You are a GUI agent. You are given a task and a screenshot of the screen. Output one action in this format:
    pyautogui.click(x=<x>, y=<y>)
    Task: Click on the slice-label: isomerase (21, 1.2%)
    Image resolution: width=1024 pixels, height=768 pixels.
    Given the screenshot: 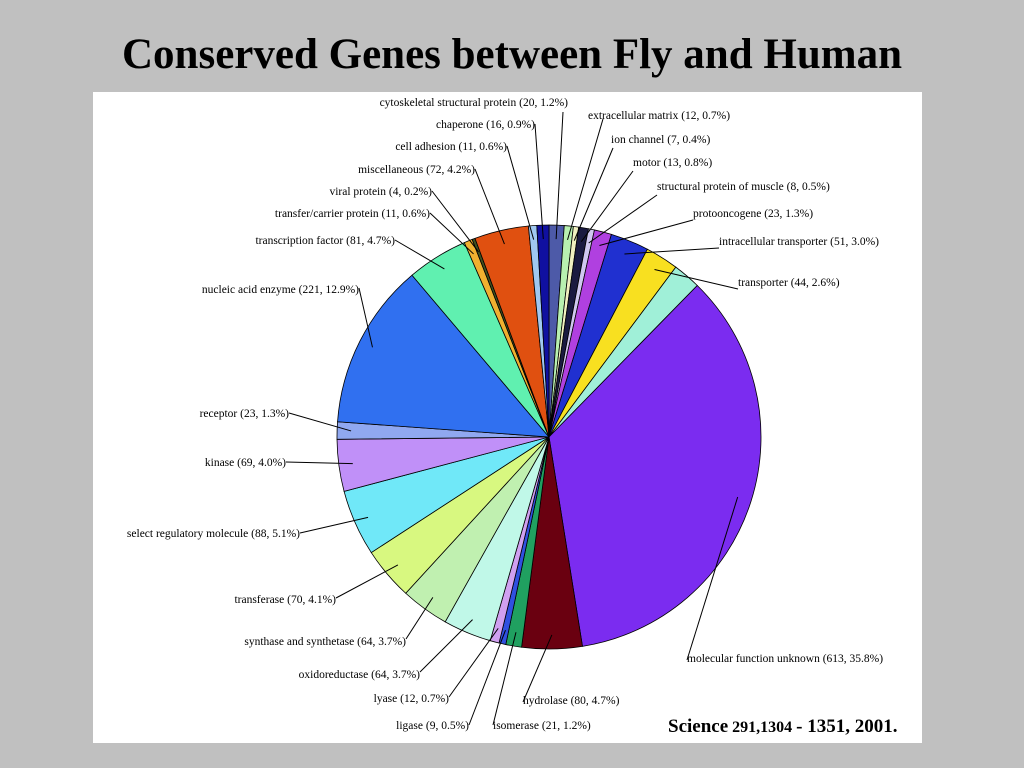 What is the action you would take?
    pyautogui.click(x=542, y=726)
    